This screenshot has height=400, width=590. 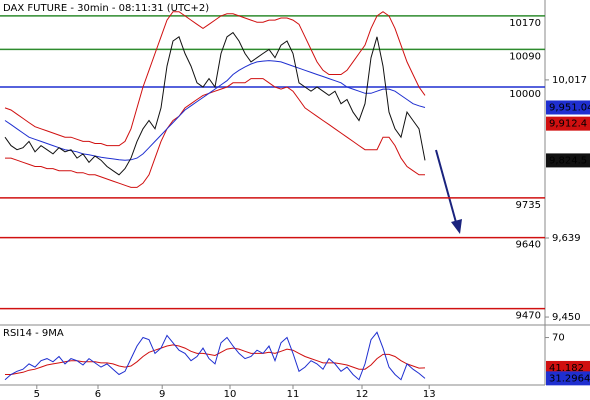 I want to click on y-tick-label: 9,639, so click(x=566, y=238).